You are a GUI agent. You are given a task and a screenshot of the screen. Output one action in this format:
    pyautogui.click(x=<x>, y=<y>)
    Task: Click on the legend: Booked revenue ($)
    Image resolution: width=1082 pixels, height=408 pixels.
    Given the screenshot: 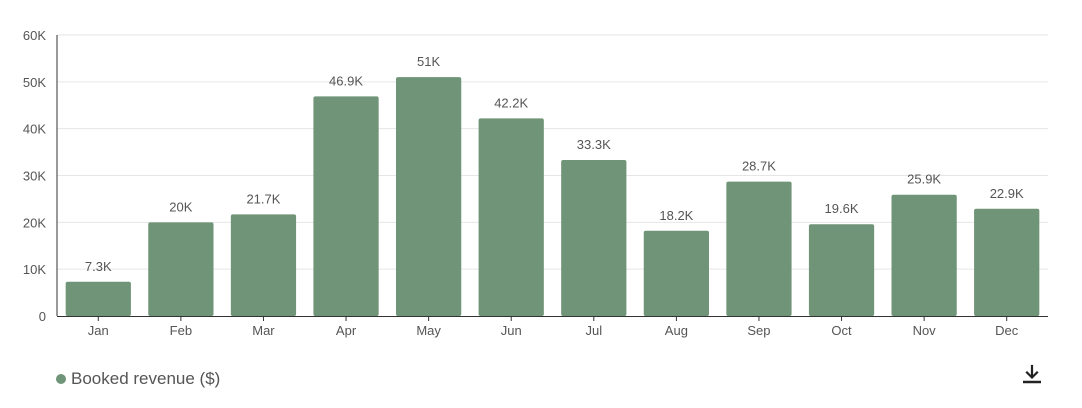 What is the action you would take?
    pyautogui.click(x=138, y=379)
    